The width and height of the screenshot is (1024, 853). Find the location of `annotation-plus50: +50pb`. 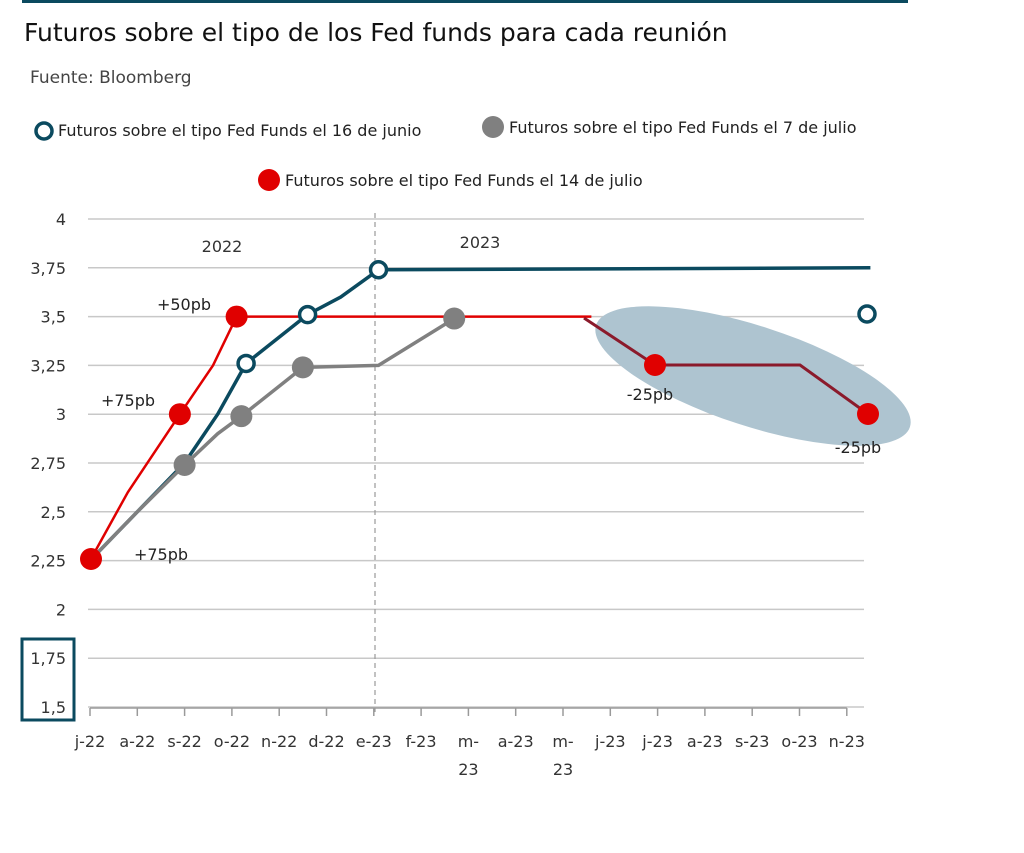

annotation-plus50: +50pb is located at coordinates (184, 304).